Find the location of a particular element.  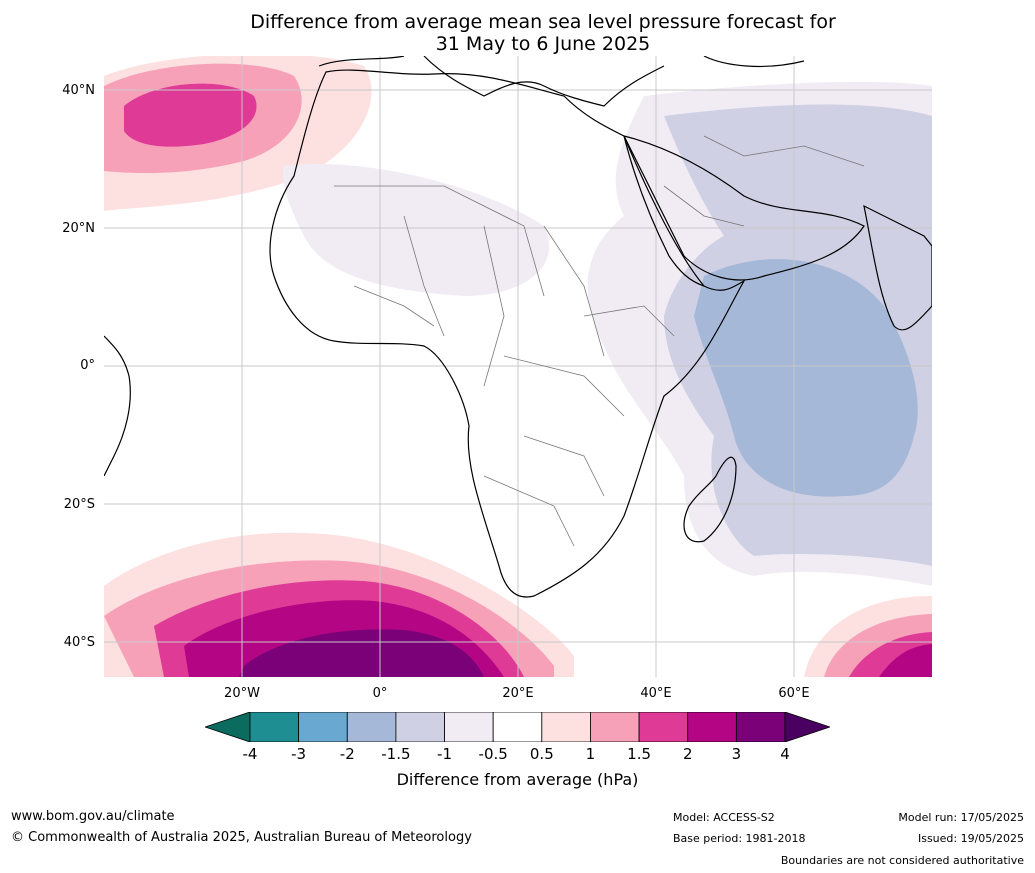

lat-label-0: 0° is located at coordinates (87, 365).